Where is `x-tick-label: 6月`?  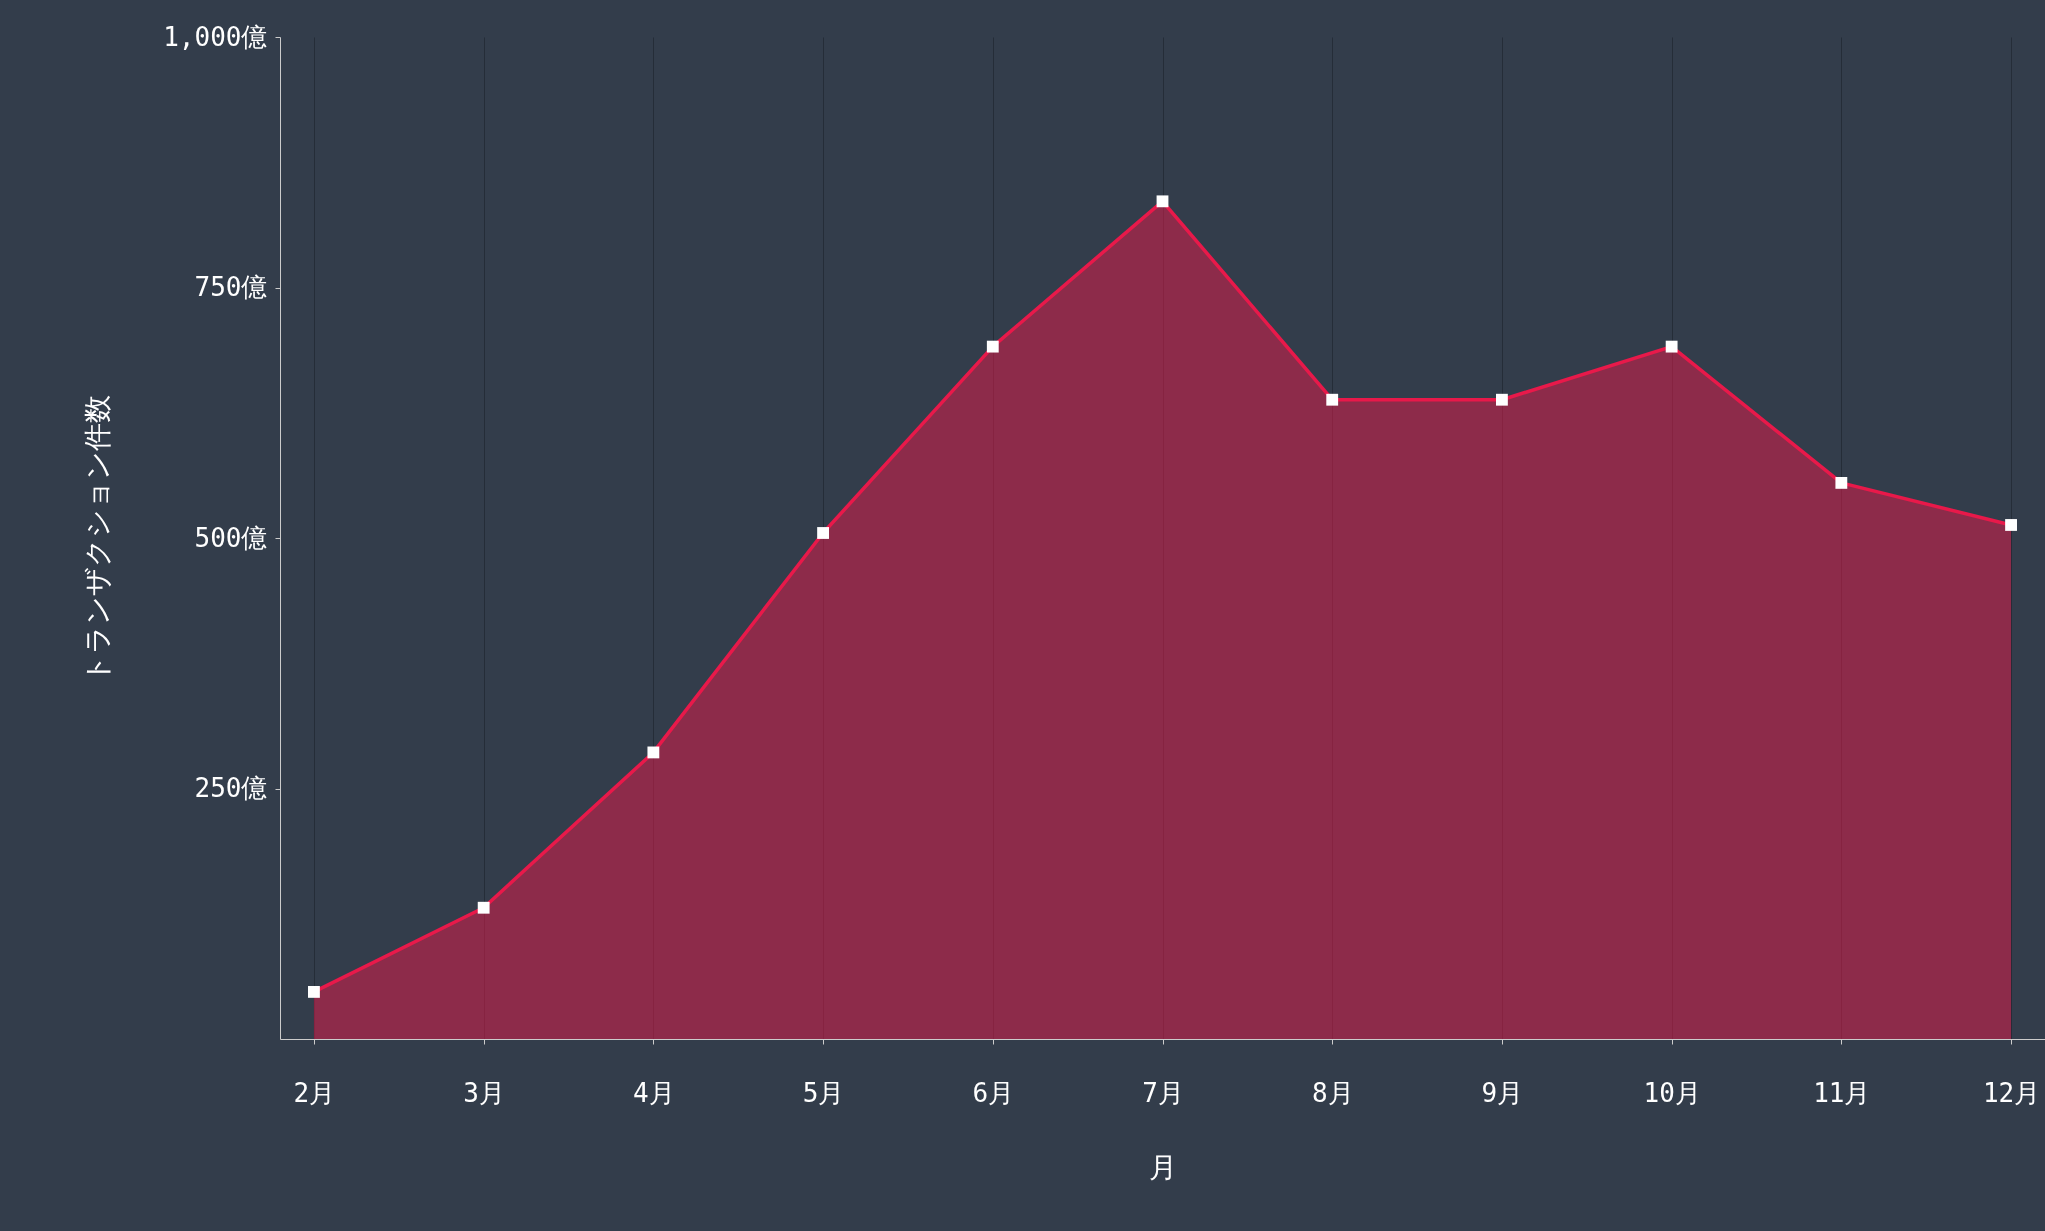 x-tick-label: 6月 is located at coordinates (993, 1092).